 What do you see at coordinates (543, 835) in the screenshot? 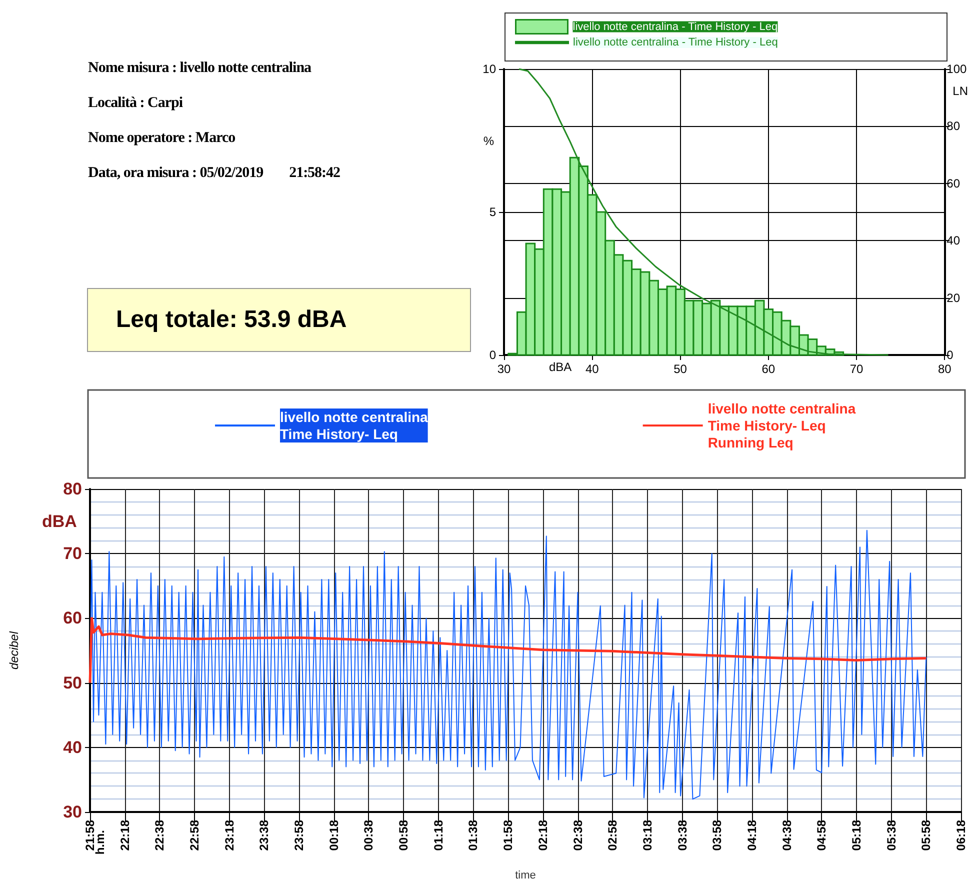
I see `x-tick-label: 02:18` at bounding box center [543, 835].